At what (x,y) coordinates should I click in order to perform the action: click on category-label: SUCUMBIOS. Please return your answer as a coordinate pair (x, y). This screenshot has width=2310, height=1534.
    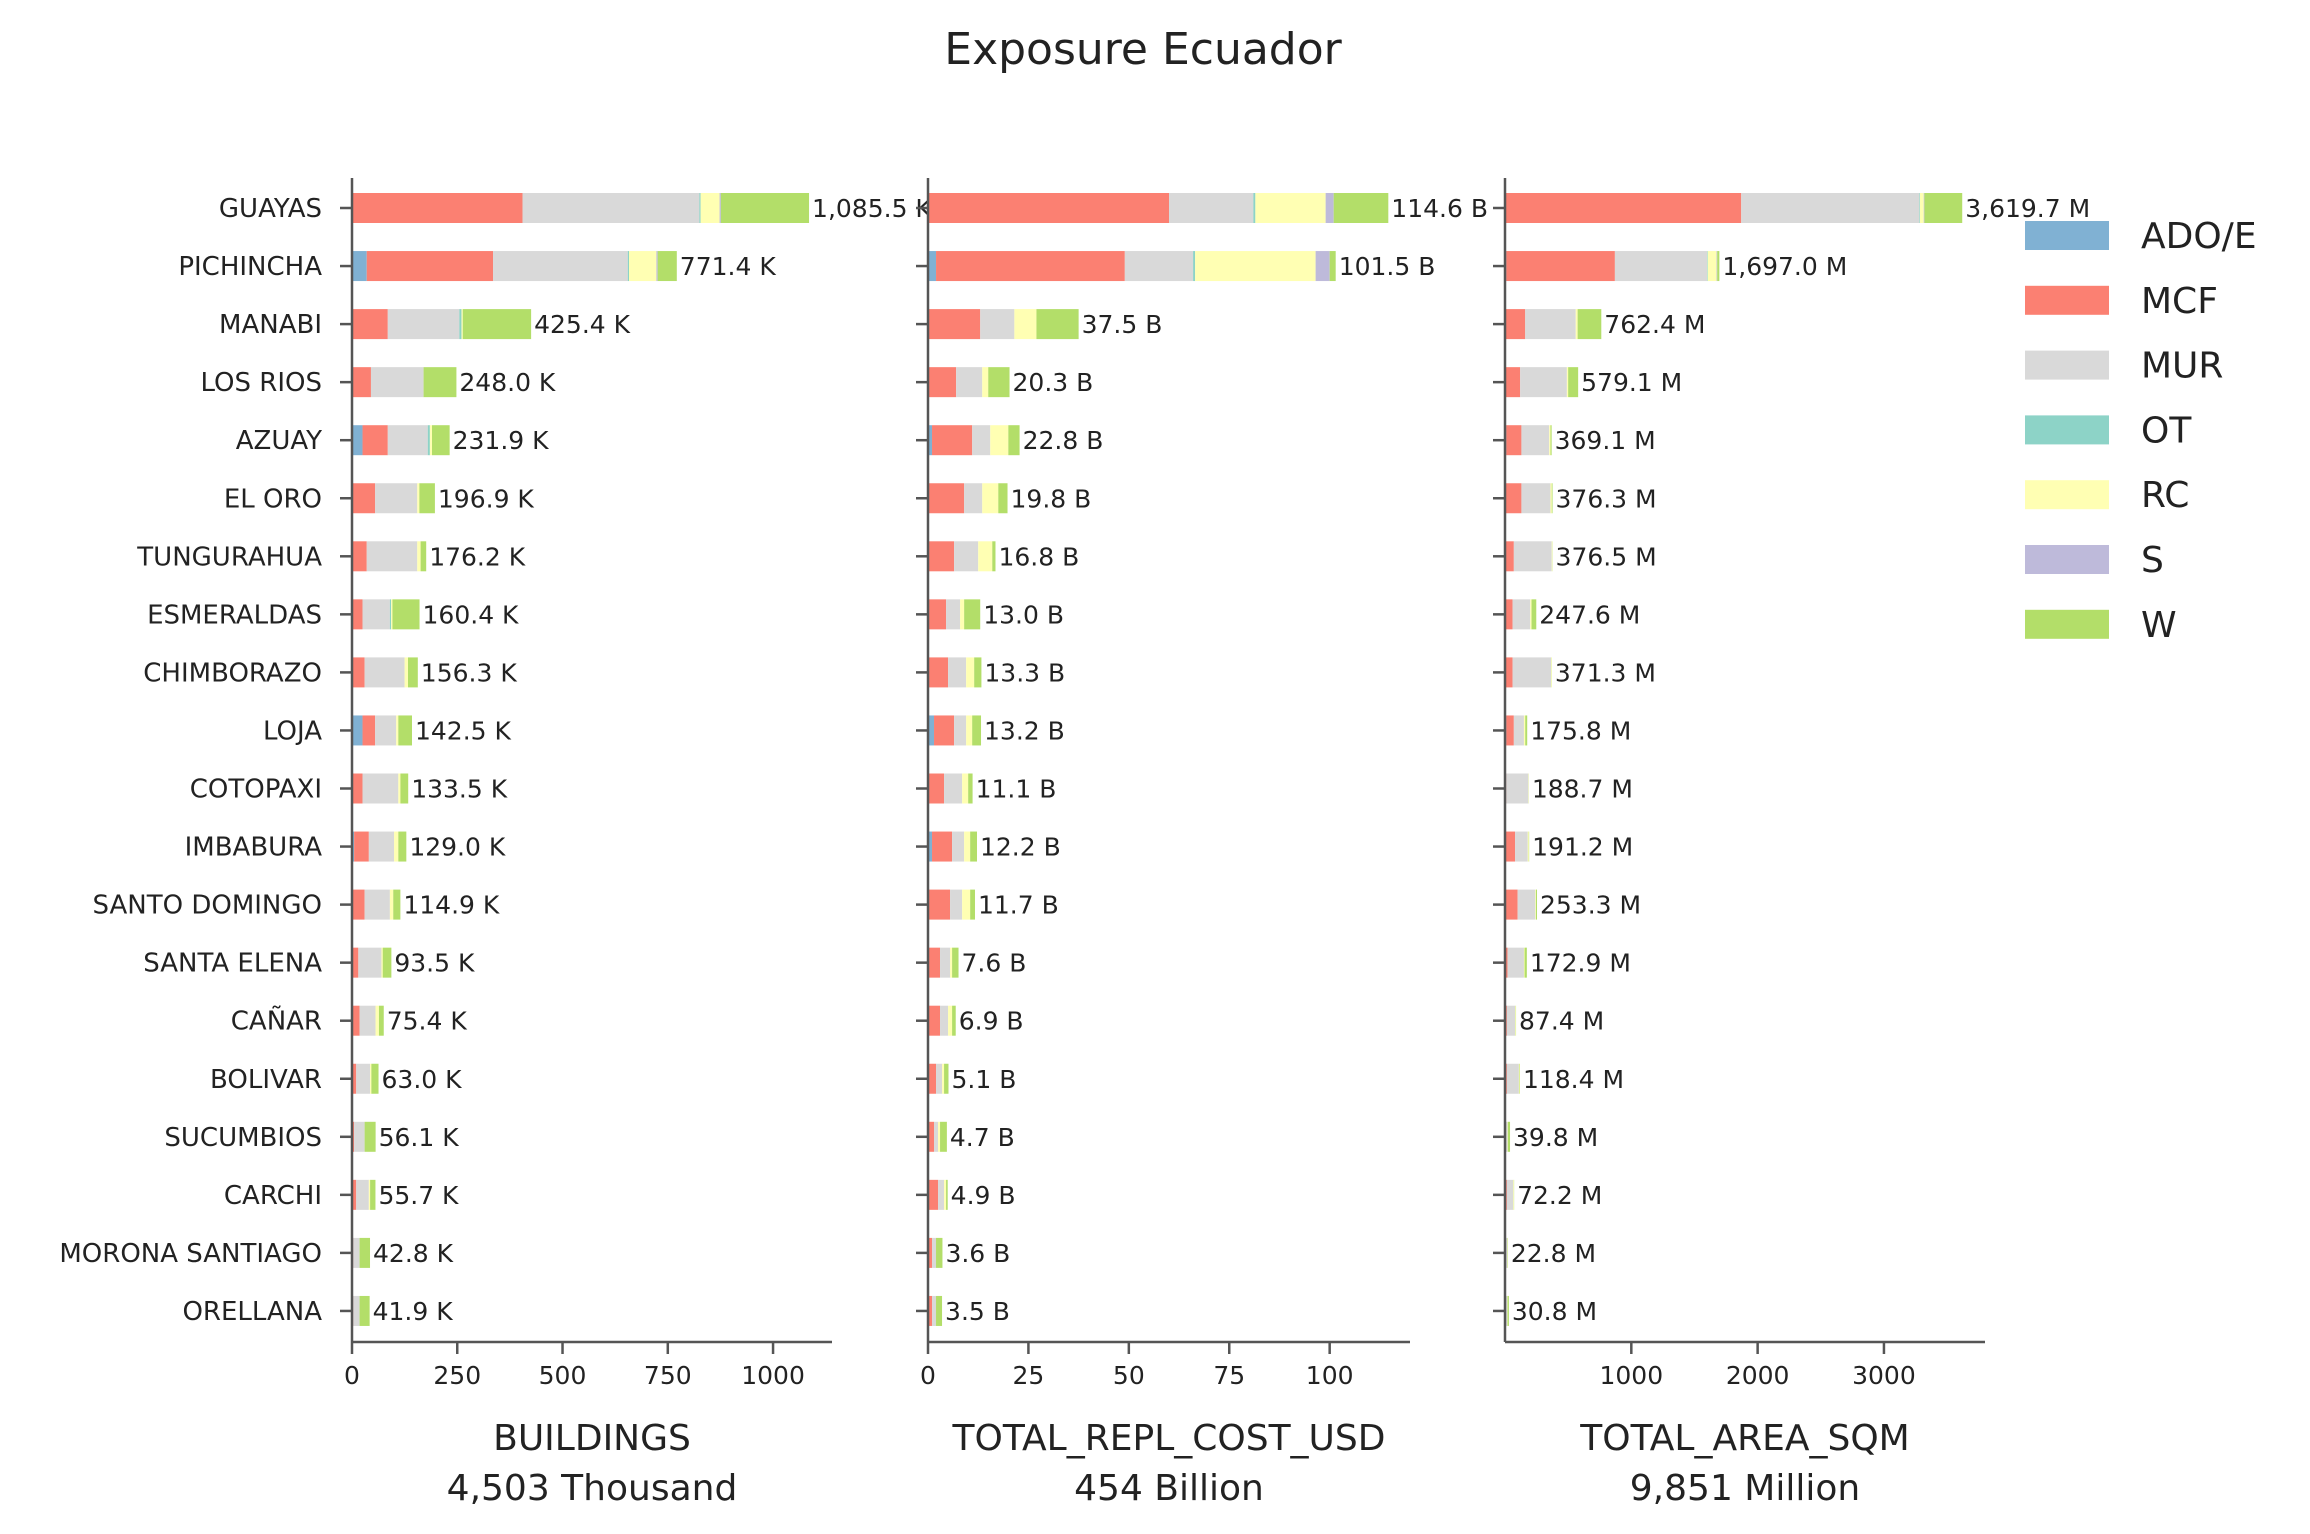
    Looking at the image, I should click on (243, 1138).